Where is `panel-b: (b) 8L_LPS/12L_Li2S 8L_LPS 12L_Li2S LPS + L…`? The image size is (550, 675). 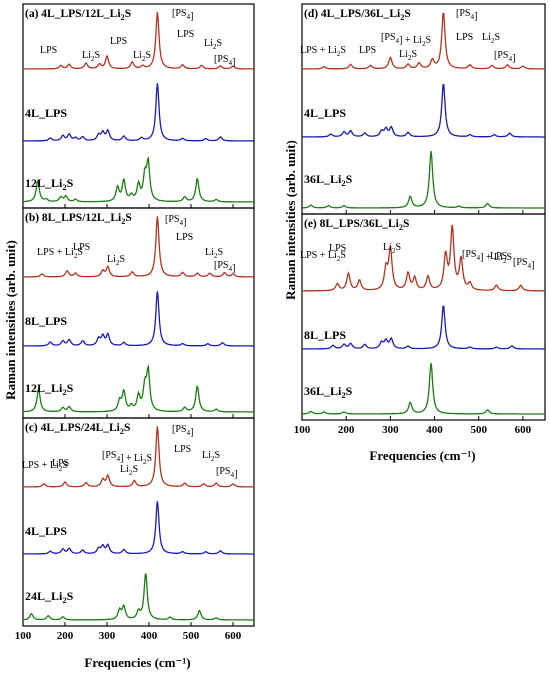
panel-b: (b) 8L_LPS/12L_Li2S 8L_LPS 12L_Li2S LPS + L… is located at coordinates (138, 313).